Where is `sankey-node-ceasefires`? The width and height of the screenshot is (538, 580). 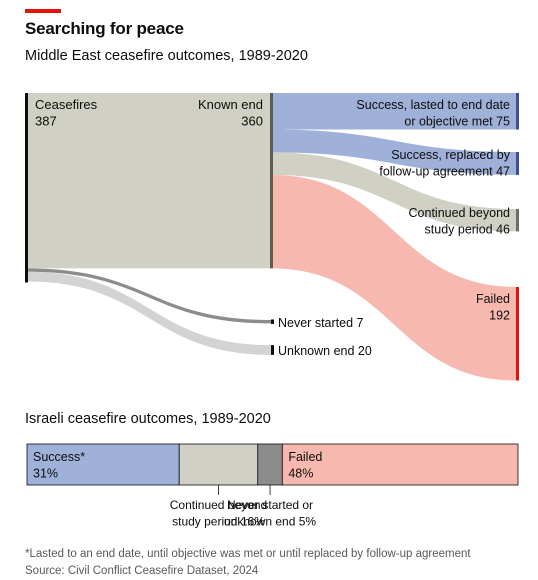
sankey-node-ceasefires is located at coordinates (26, 188).